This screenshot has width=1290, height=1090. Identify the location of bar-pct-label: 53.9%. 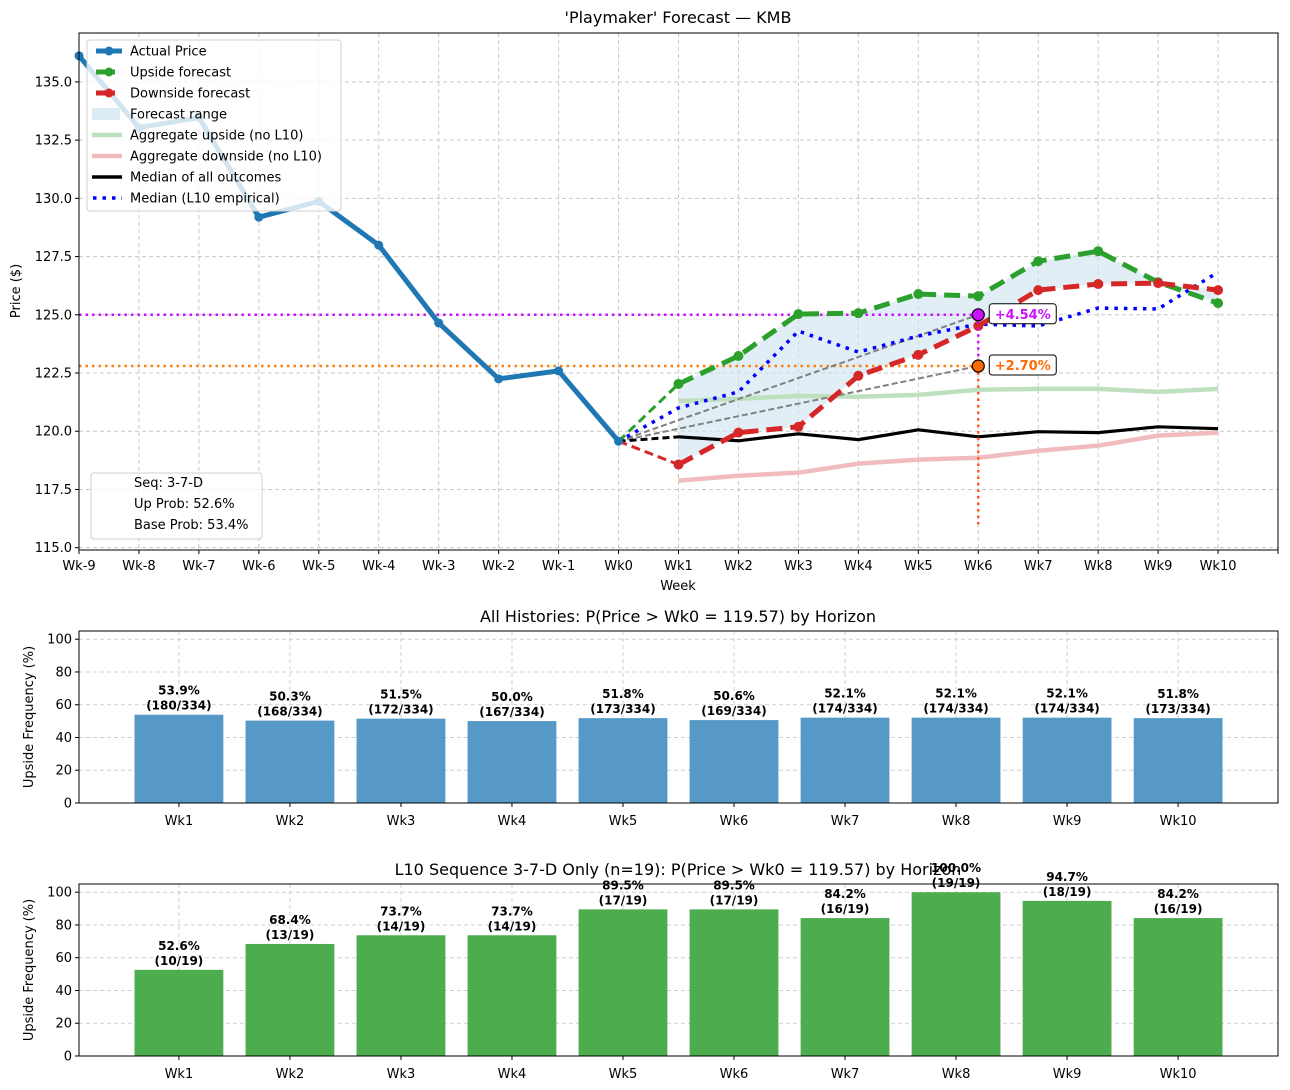
(179, 691).